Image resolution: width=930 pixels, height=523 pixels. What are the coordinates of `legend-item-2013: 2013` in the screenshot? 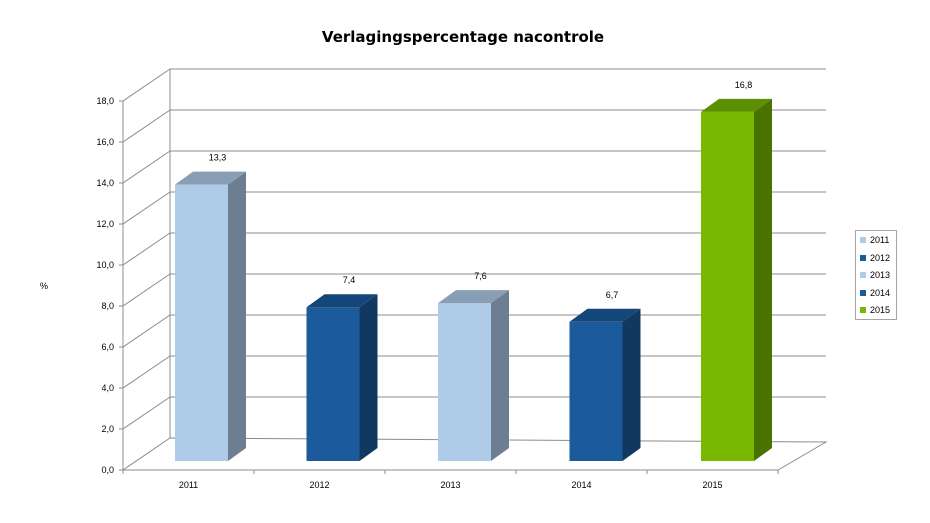 It's located at (875, 275).